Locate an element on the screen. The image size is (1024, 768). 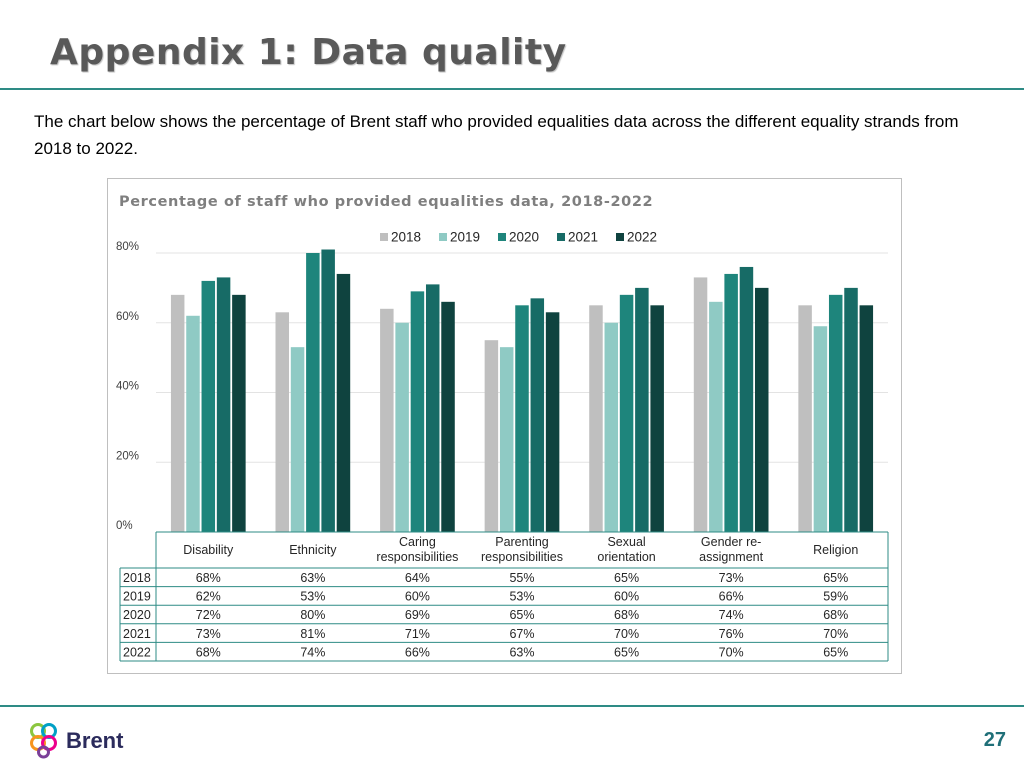
table-cell-2018-1: 63% is located at coordinates (312, 578).